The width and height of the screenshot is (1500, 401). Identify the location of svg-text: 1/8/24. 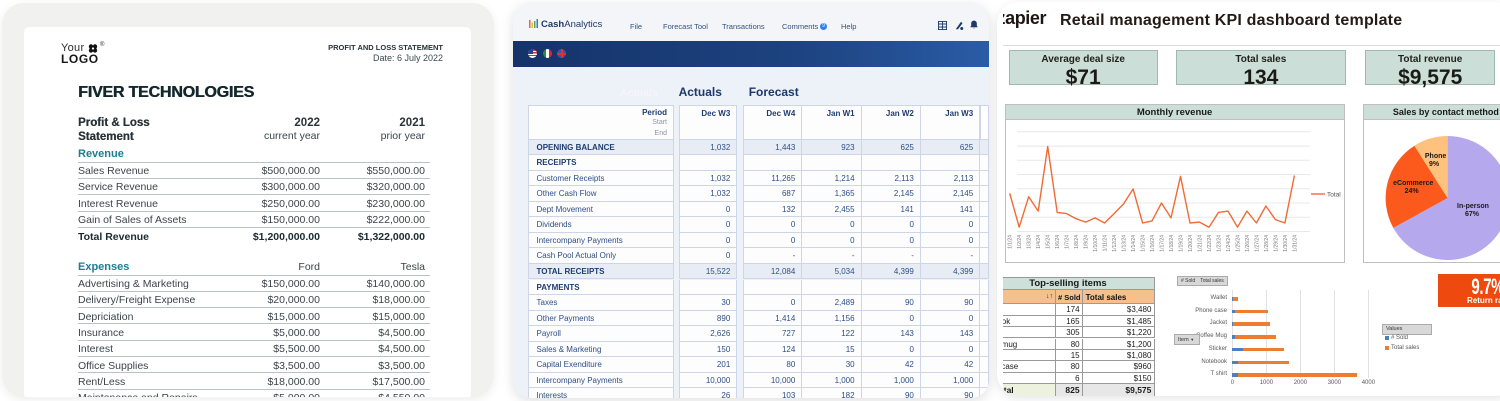
(1077, 242).